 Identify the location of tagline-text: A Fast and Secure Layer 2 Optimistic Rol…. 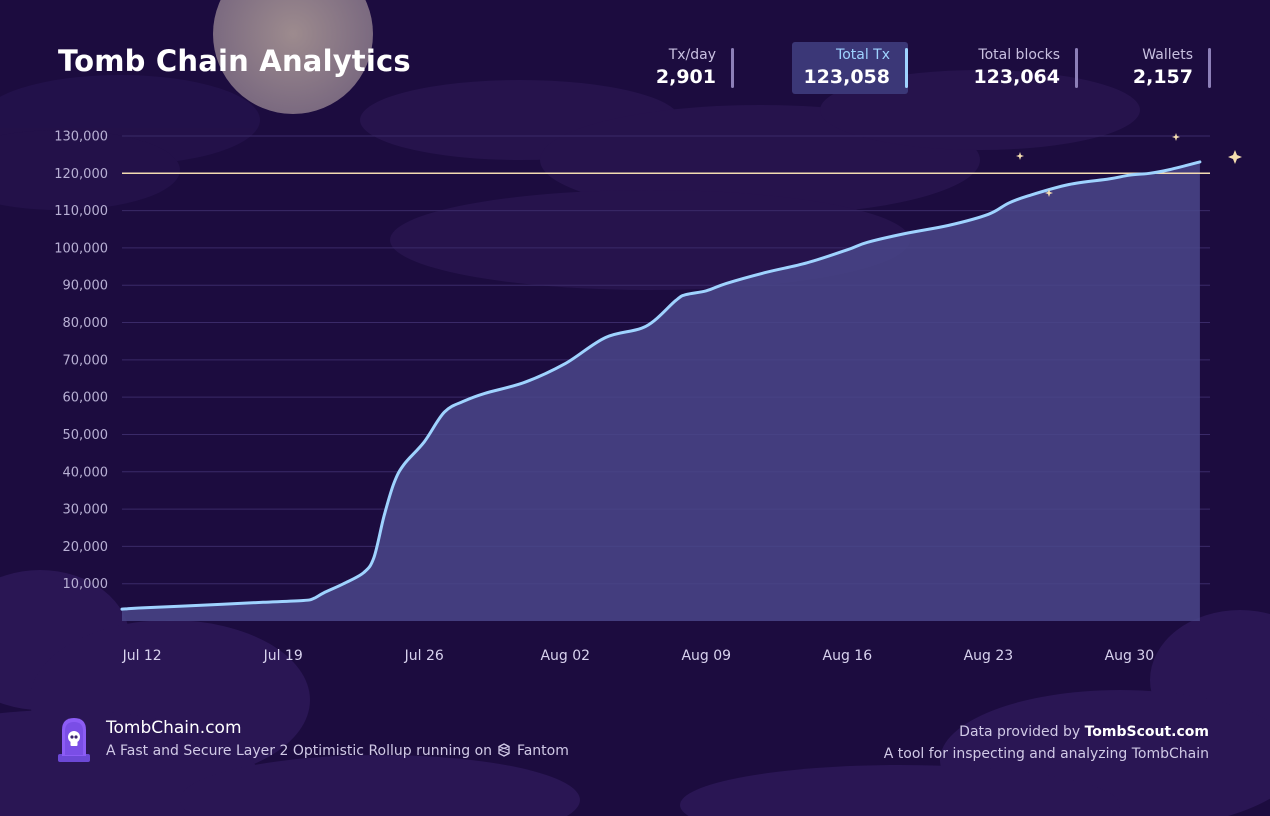
(299, 751).